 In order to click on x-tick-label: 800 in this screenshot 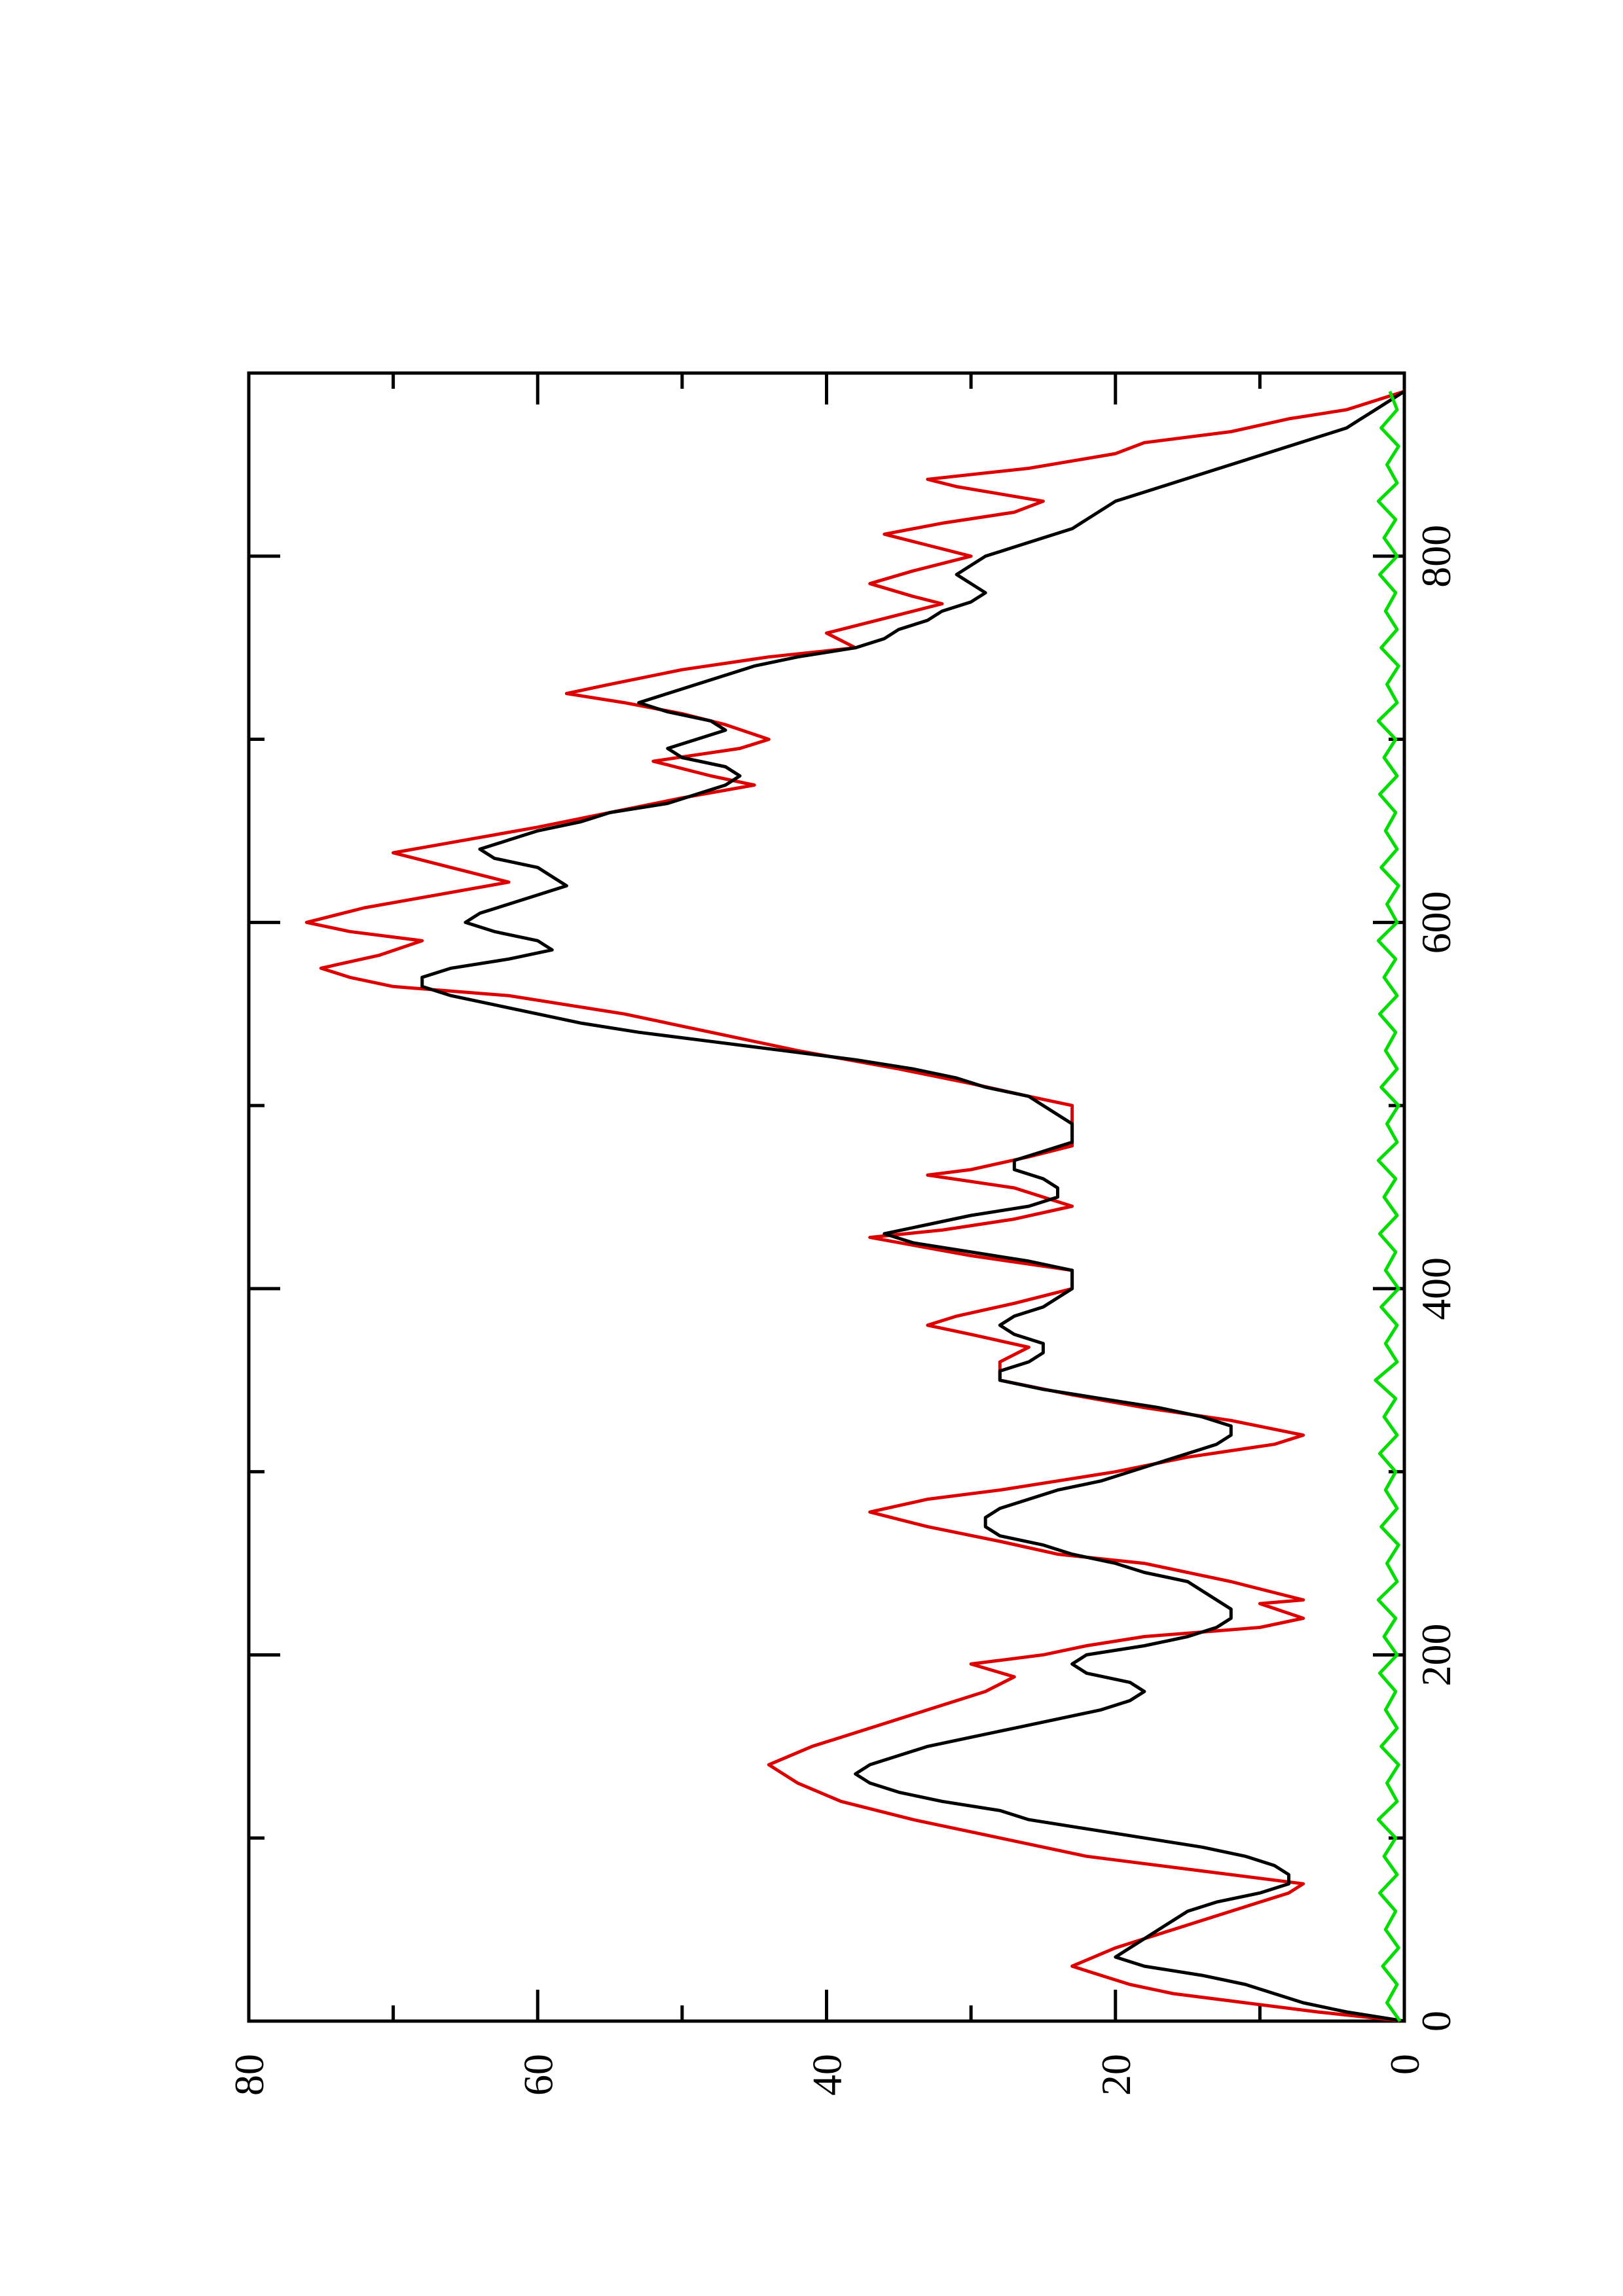, I will do `click(1436, 556)`.